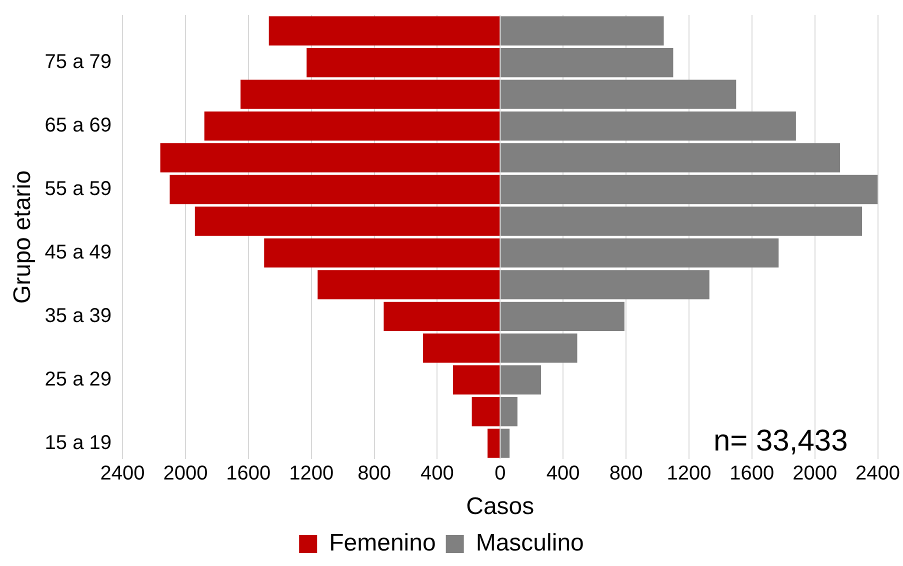  Describe the element at coordinates (78, 125) in the screenshot. I see `y-tick-label: 65 a 69` at that location.